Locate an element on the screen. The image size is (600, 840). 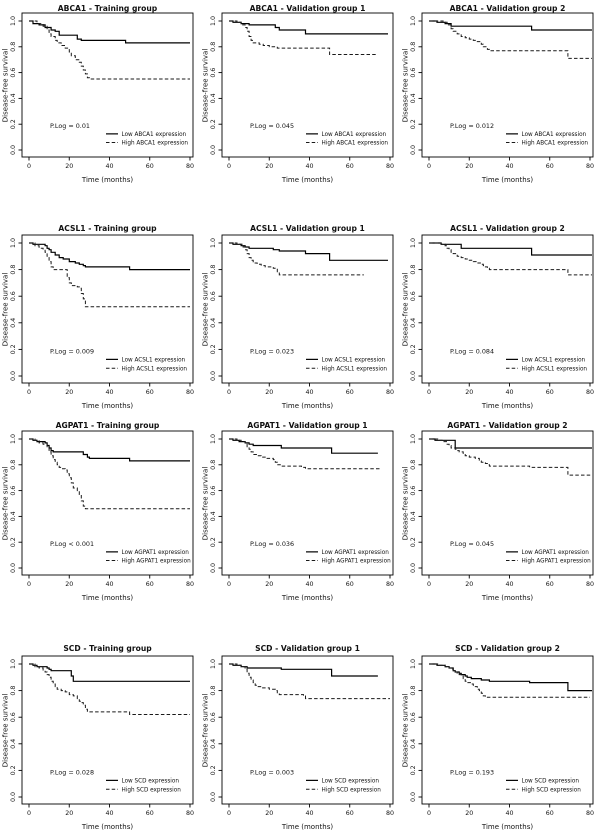
plot-title: ABCA1 - Validation group 2 is located at coordinates (508, 8).